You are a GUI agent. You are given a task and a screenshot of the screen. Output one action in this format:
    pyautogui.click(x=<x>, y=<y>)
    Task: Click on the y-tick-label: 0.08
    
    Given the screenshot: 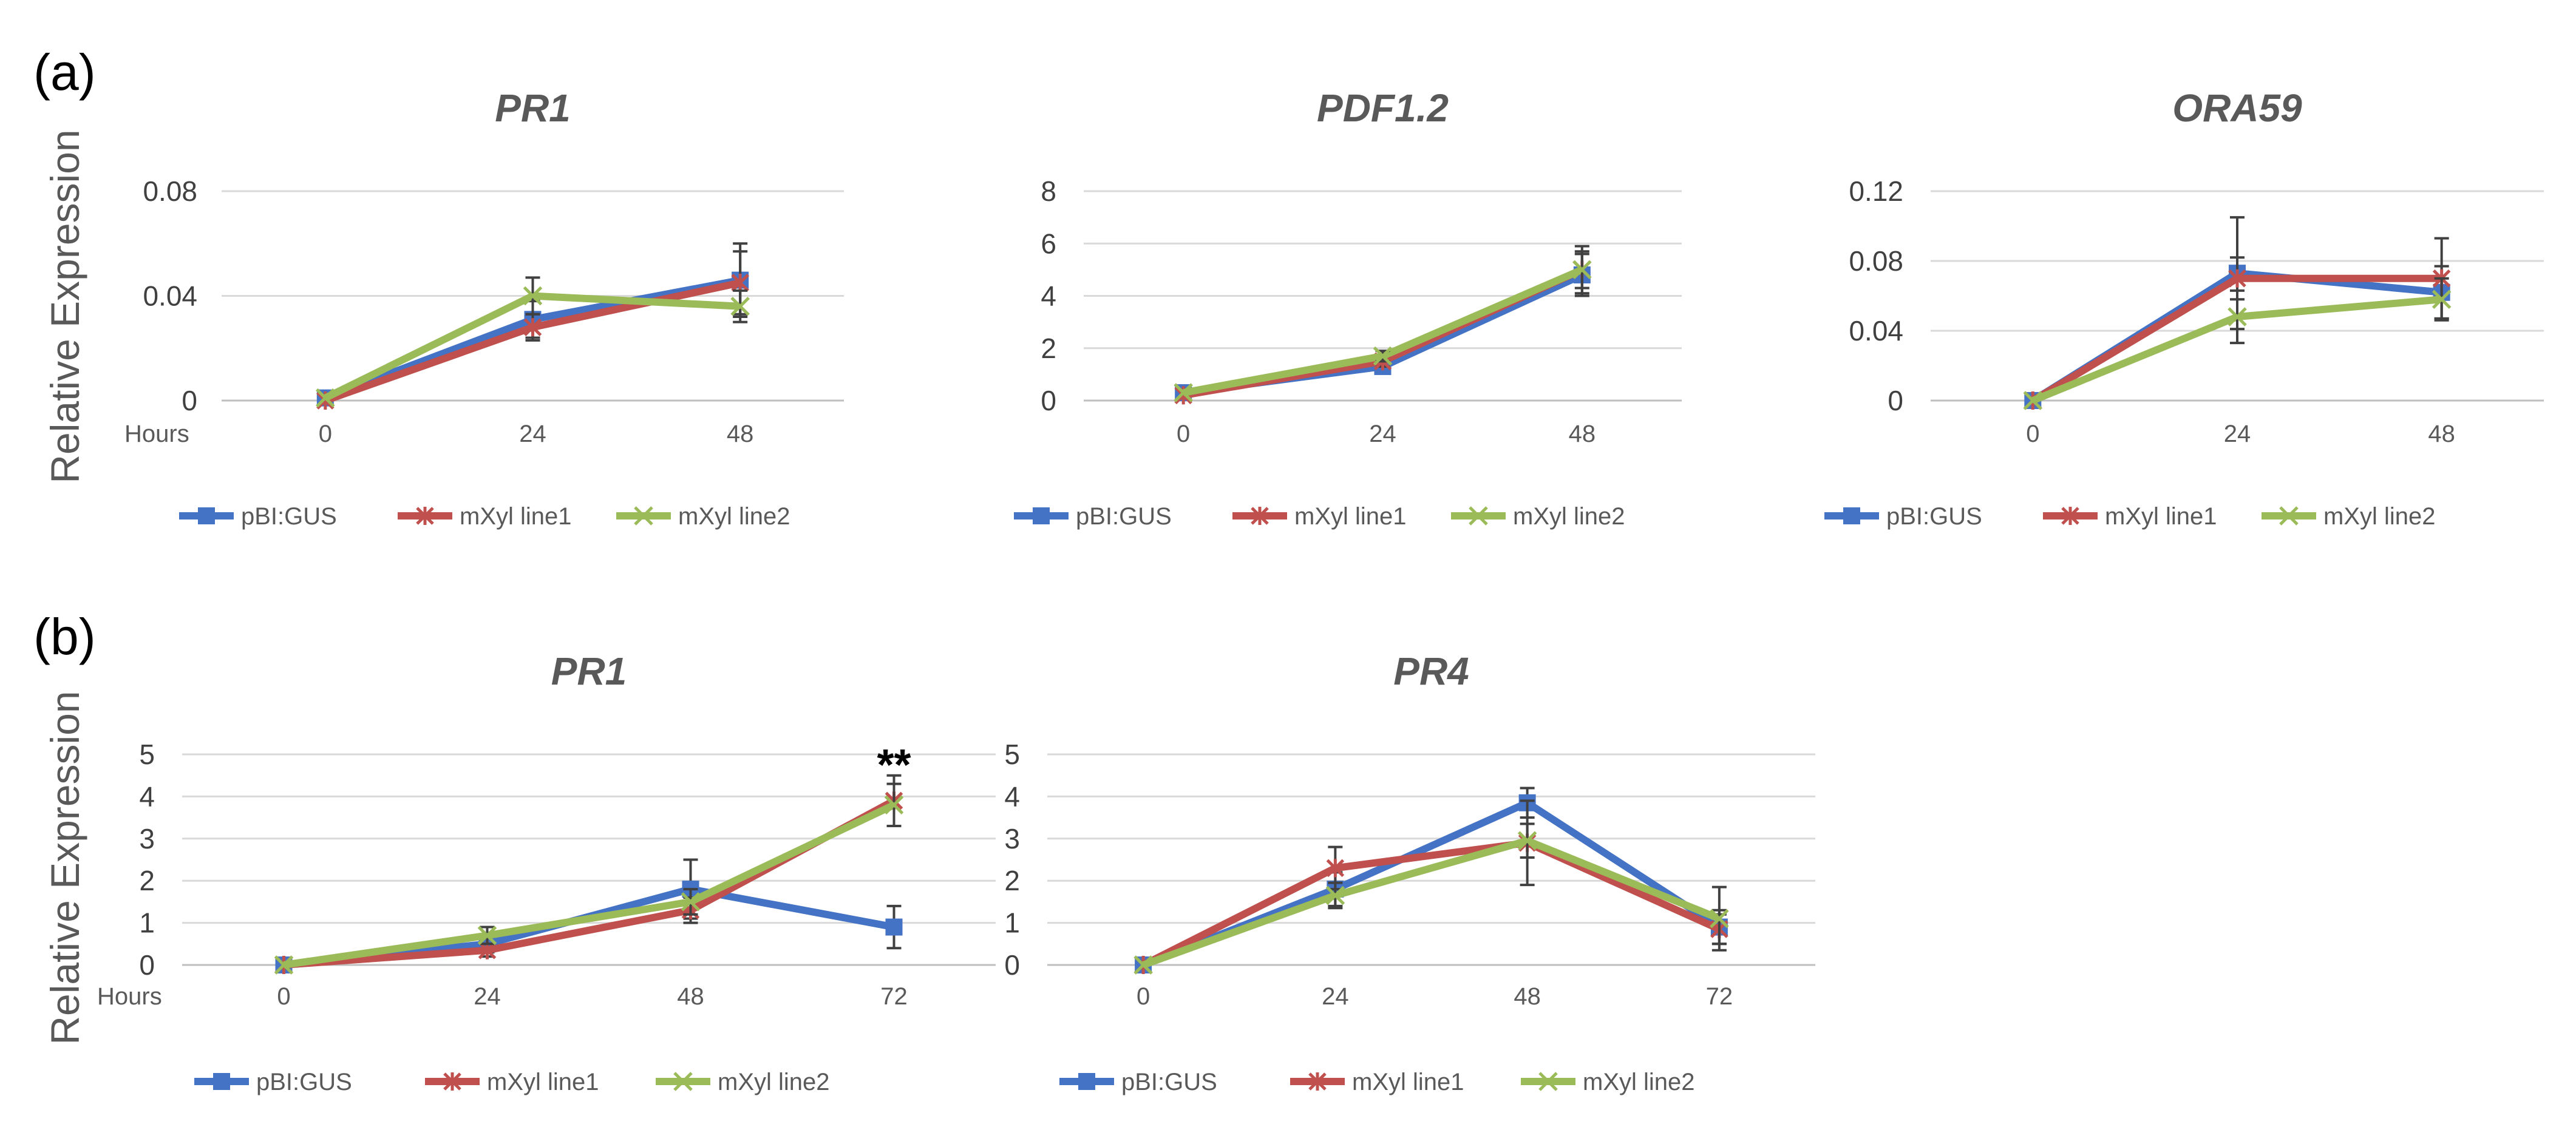 What is the action you would take?
    pyautogui.click(x=170, y=191)
    